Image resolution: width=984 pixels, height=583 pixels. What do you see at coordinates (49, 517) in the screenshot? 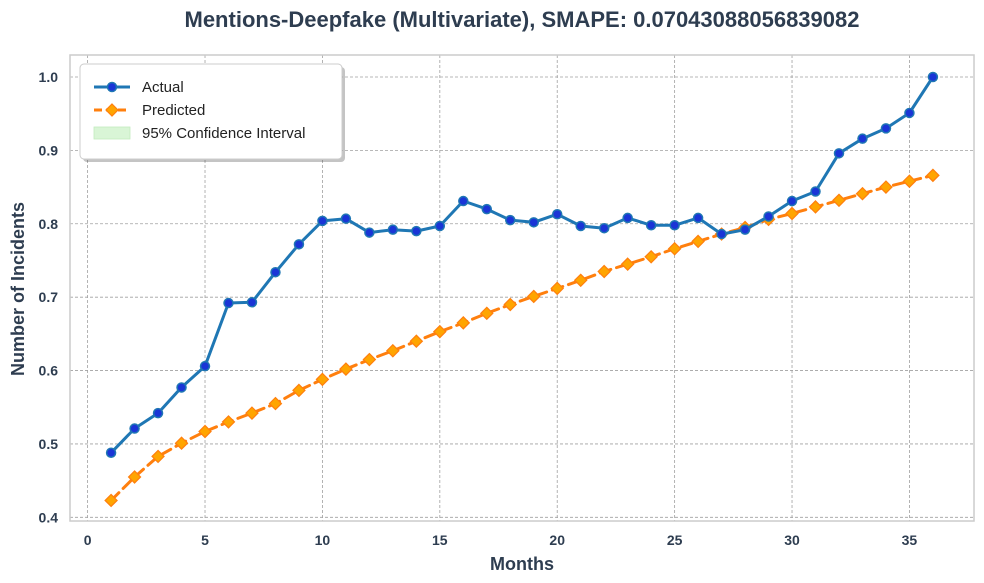
I see `y-tick-label: 0.4` at bounding box center [49, 517].